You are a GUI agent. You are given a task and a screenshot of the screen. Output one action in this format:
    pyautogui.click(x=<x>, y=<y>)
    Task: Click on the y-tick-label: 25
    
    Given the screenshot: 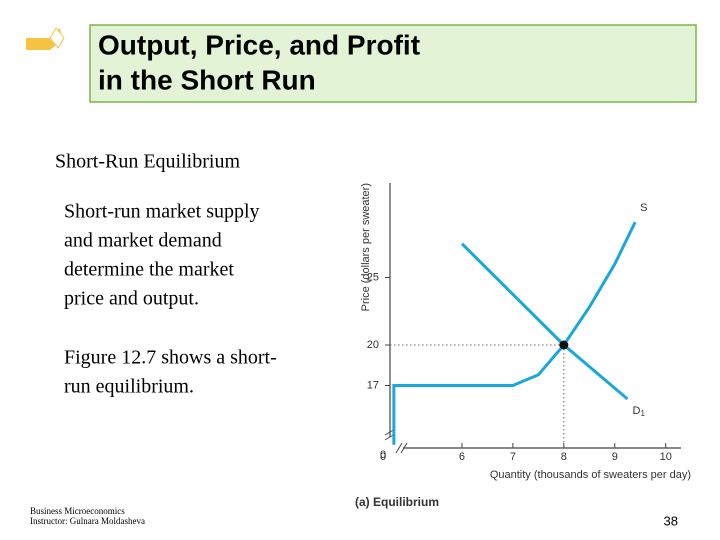 What is the action you would take?
    pyautogui.click(x=373, y=277)
    